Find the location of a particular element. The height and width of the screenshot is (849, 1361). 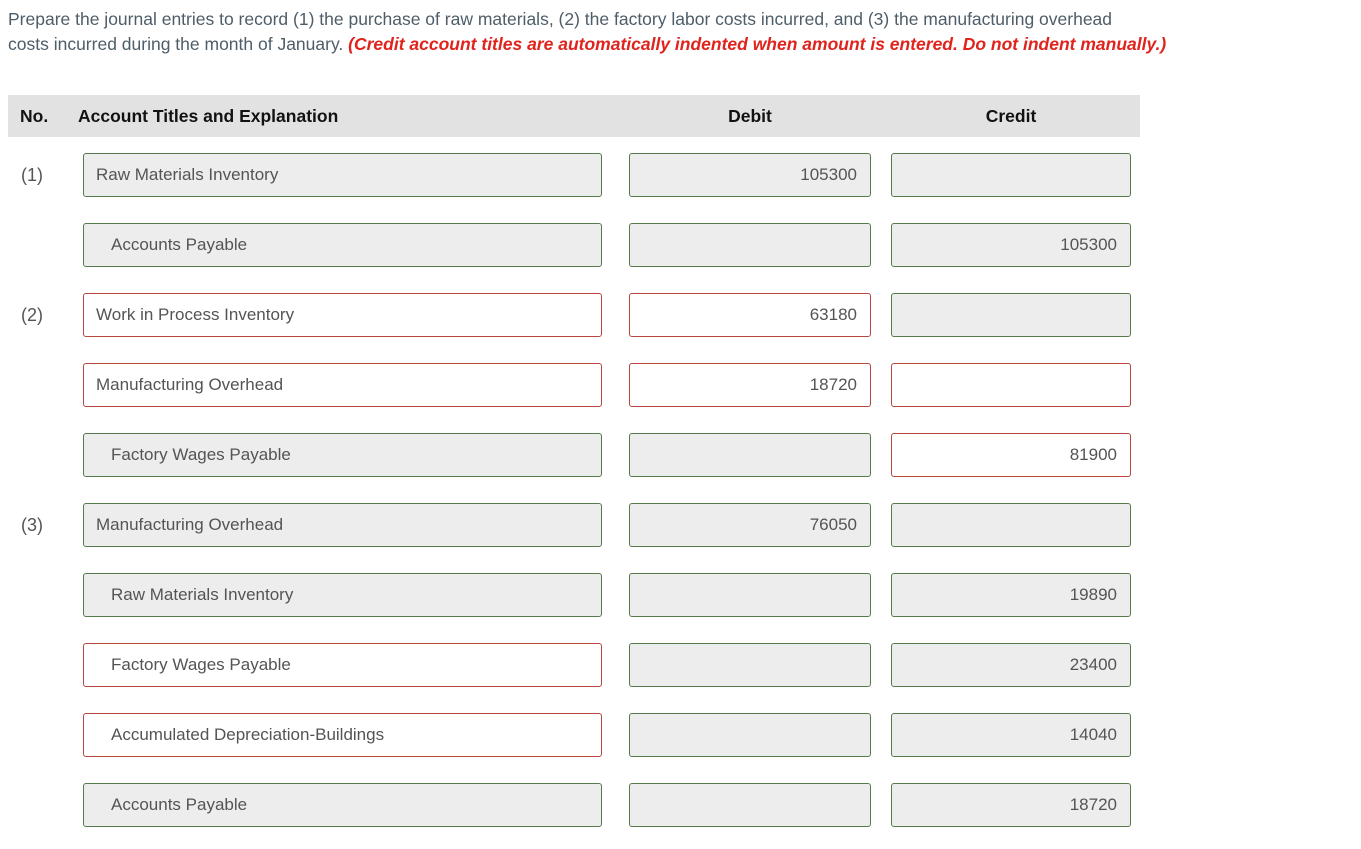

entry-number: (3) is located at coordinates (32, 524).